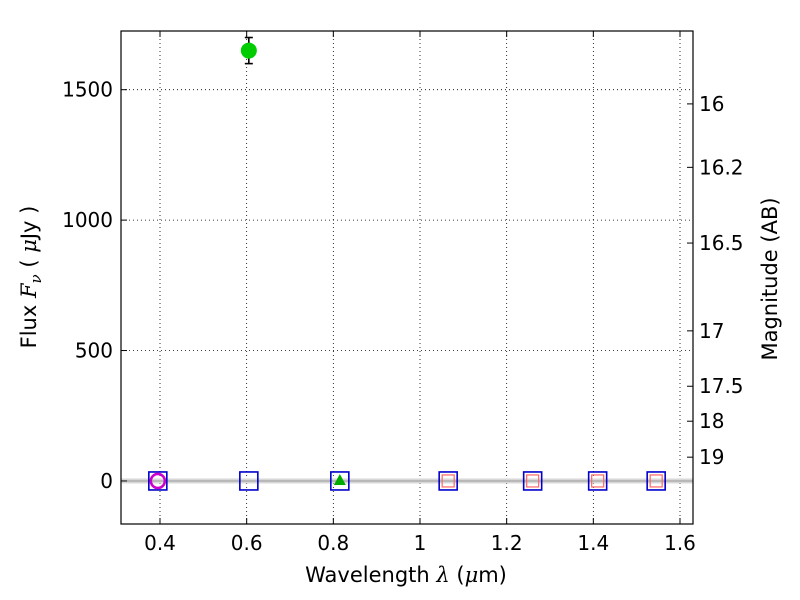  I want to click on y-axis-label: Flux Fν ( μJy ), so click(31, 277).